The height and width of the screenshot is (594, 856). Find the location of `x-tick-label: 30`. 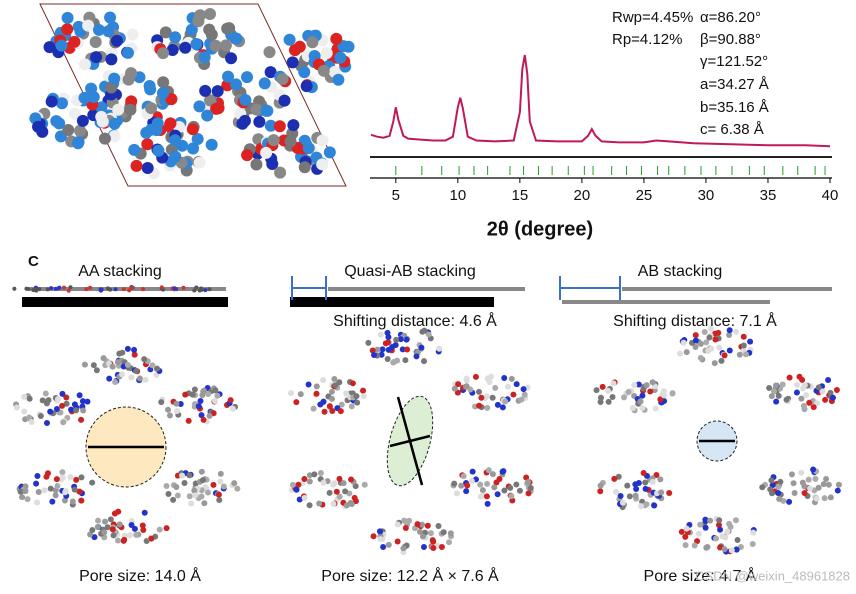

x-tick-label: 30 is located at coordinates (706, 195).